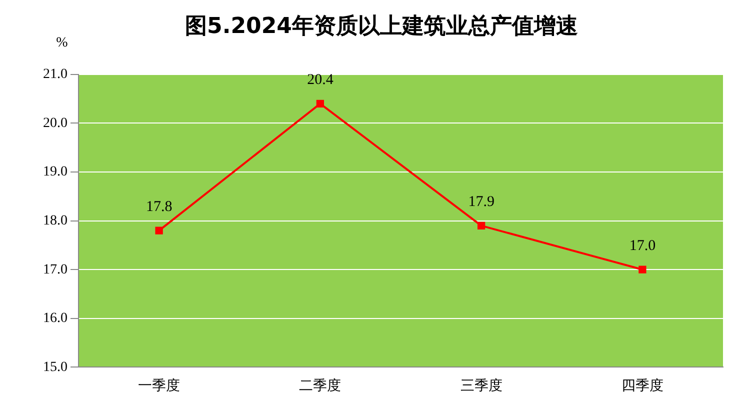 This screenshot has width=743, height=408. I want to click on x-tick-label: 一季度, so click(159, 386).